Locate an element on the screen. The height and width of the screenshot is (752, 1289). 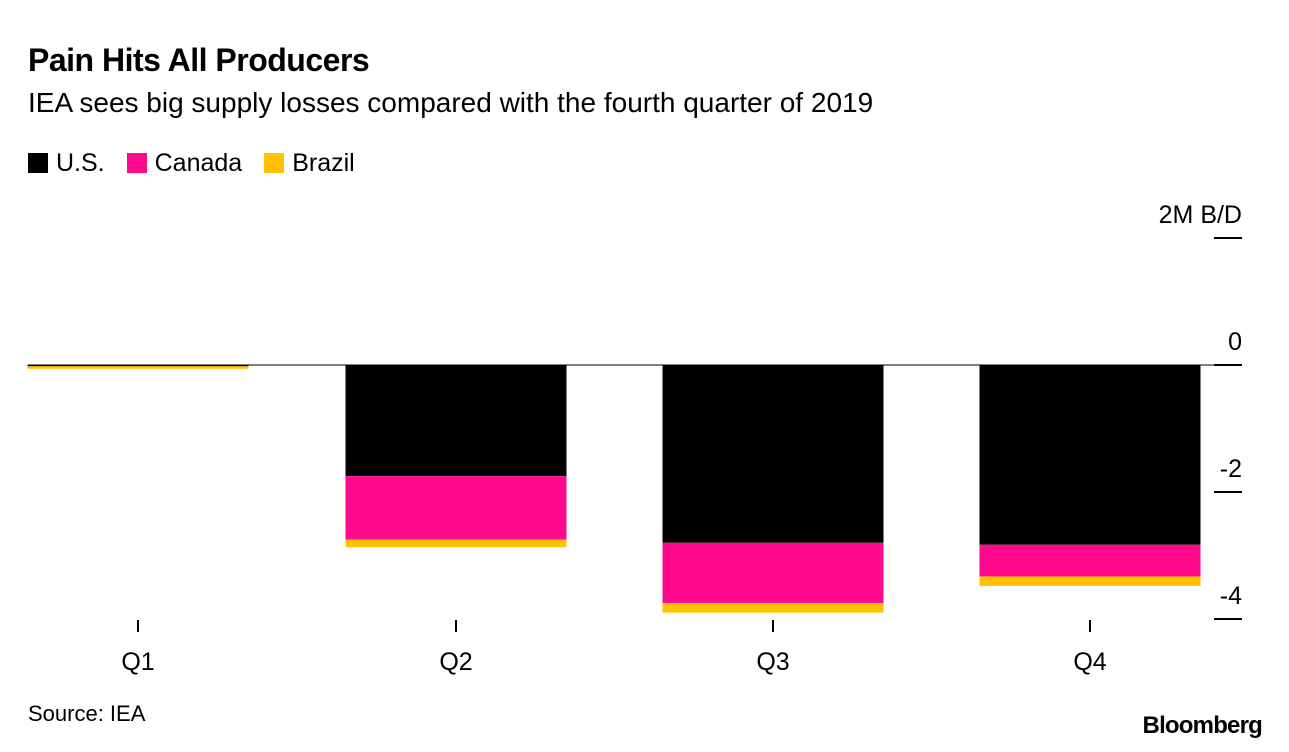
legend: U.S. Canada Brazil is located at coordinates (202, 163).